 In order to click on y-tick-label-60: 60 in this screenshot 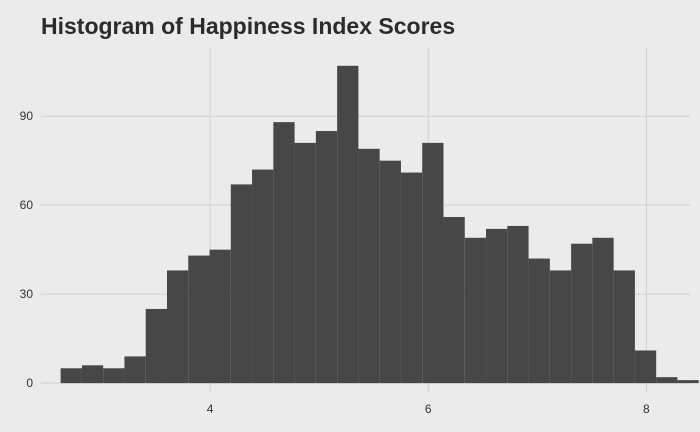, I will do `click(27, 205)`.